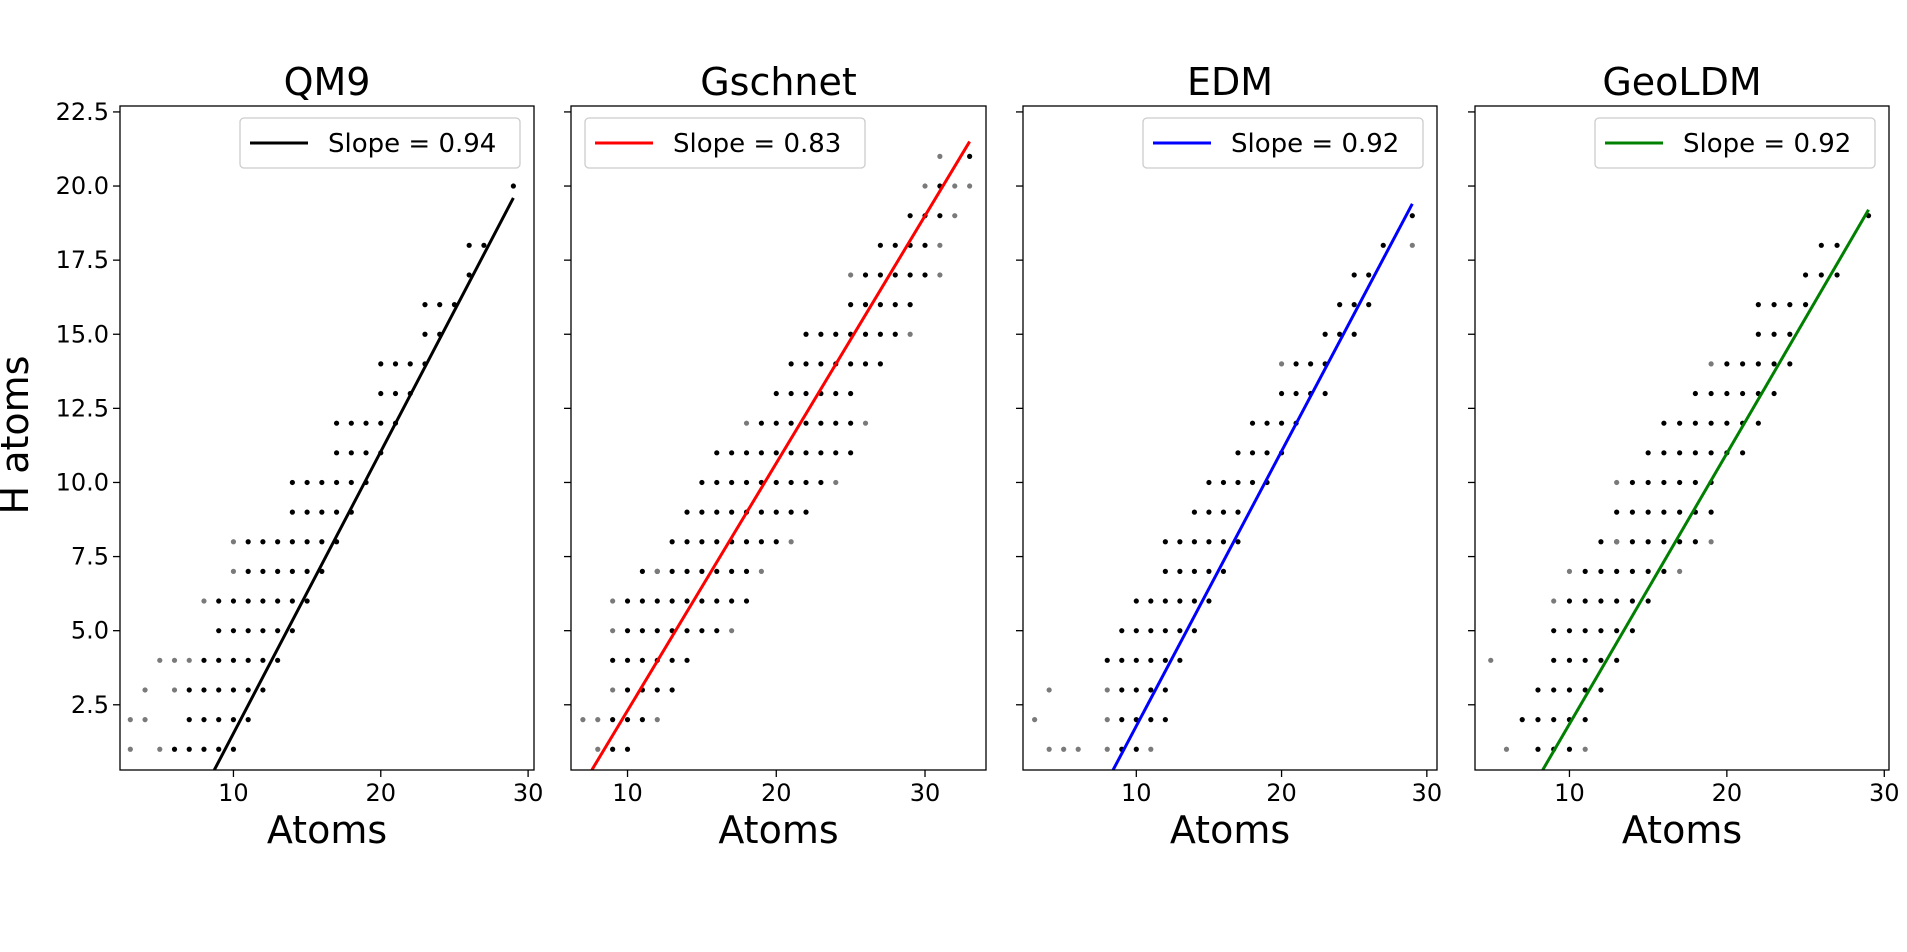 The width and height of the screenshot is (1907, 952). I want to click on legend-box, so click(380, 143).